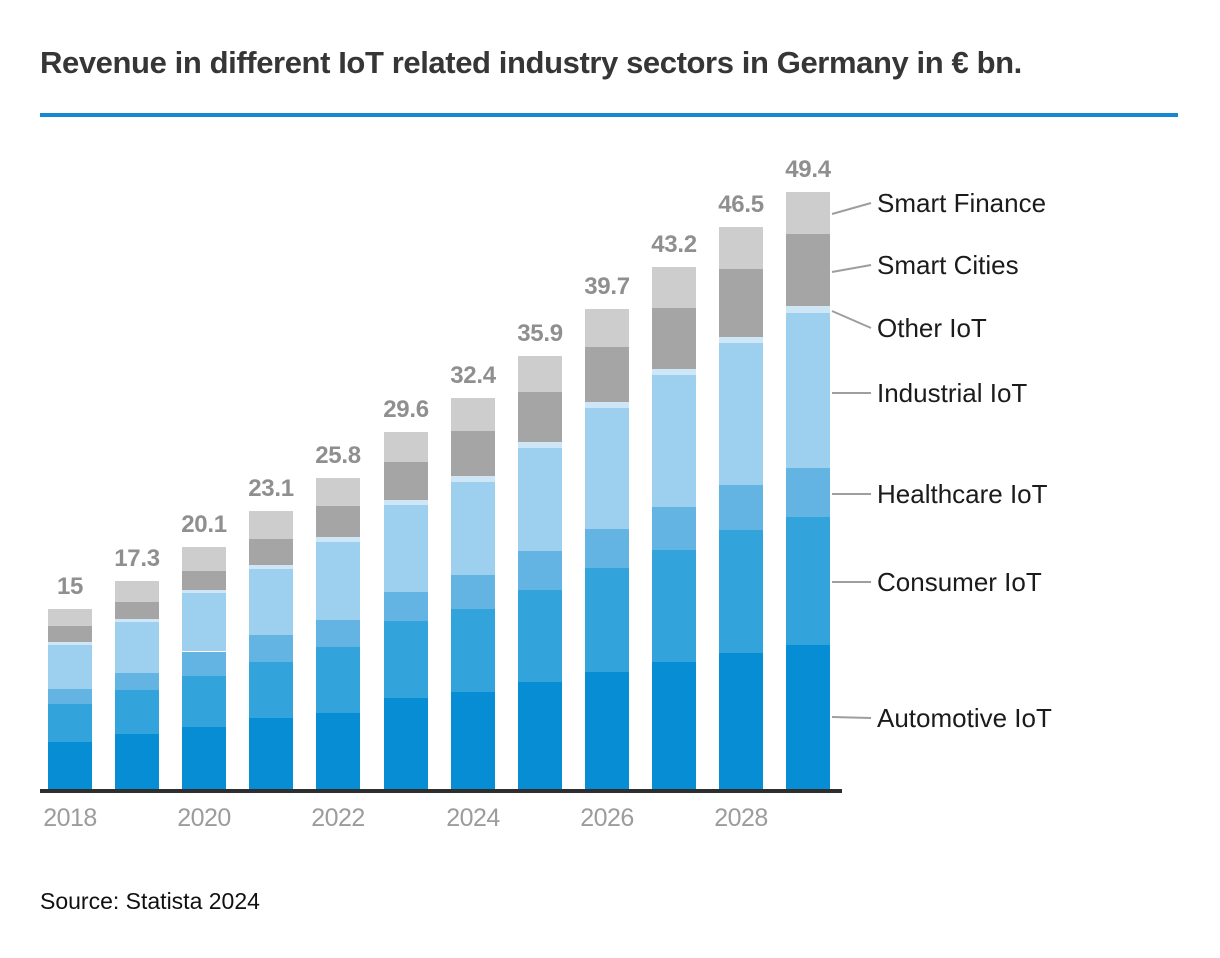 This screenshot has width=1220, height=958. Describe the element at coordinates (962, 494) in the screenshot. I see `legend-label-healthcare-iot: Healthcare IoT` at that location.